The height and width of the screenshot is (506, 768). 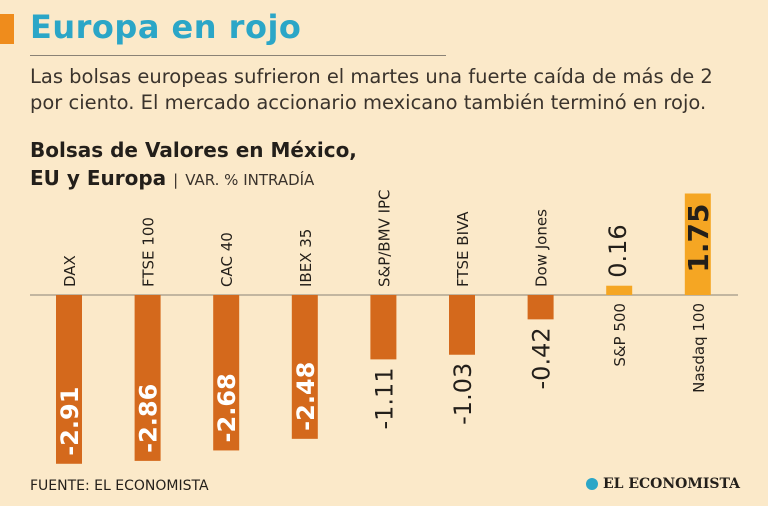 What do you see at coordinates (542, 358) in the screenshot?
I see `value-label-7: -0.42` at bounding box center [542, 358].